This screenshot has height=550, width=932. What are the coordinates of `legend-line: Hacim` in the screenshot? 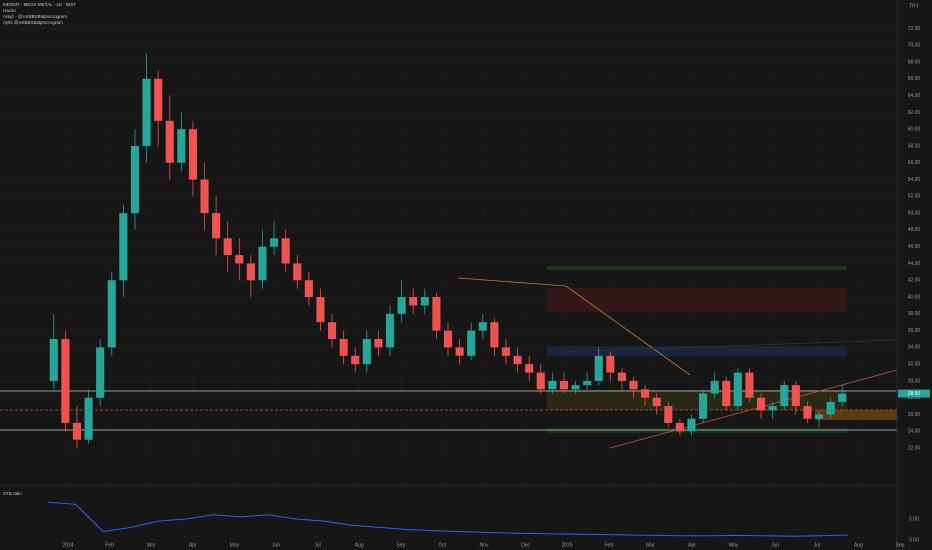 It's located at (9, 10).